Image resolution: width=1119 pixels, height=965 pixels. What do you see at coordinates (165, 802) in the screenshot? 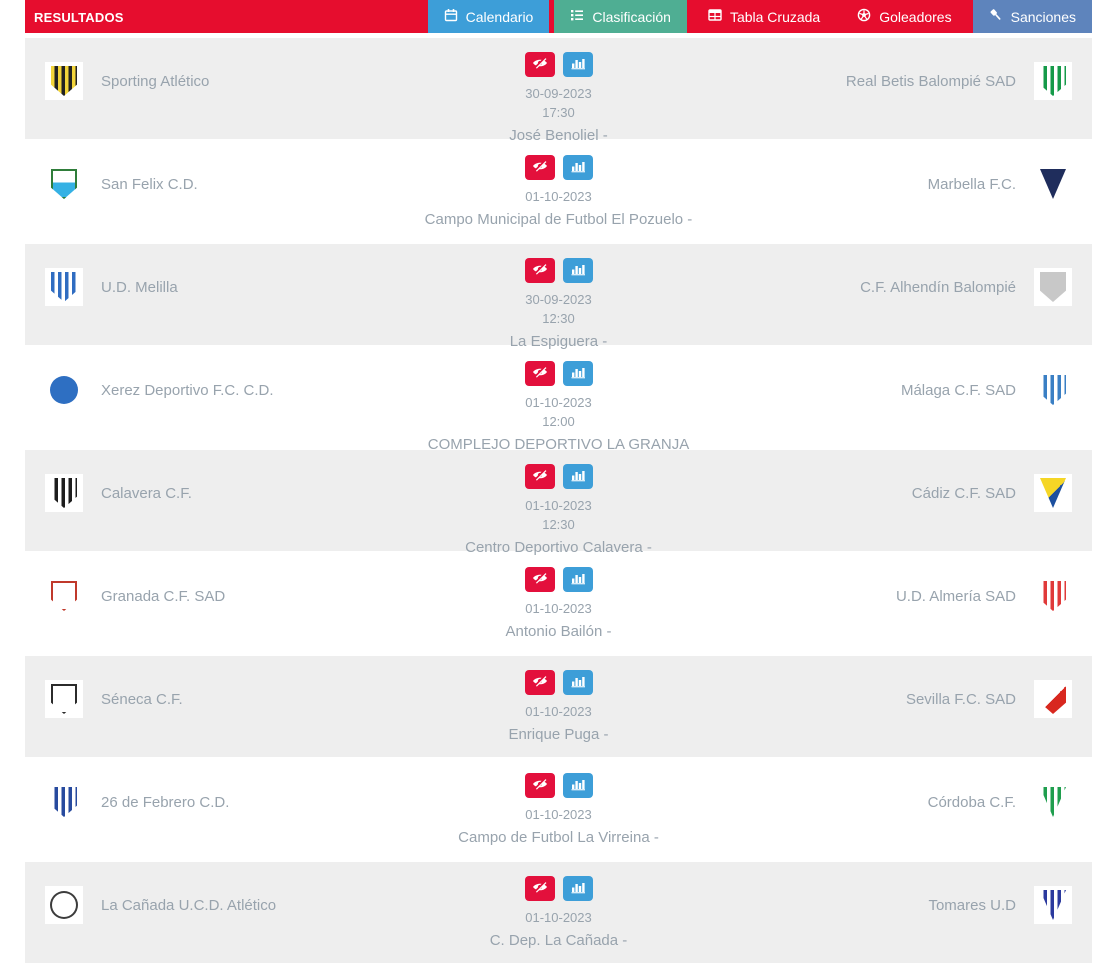
I see `home-team-name: 26 de Febrero C.D.` at bounding box center [165, 802].